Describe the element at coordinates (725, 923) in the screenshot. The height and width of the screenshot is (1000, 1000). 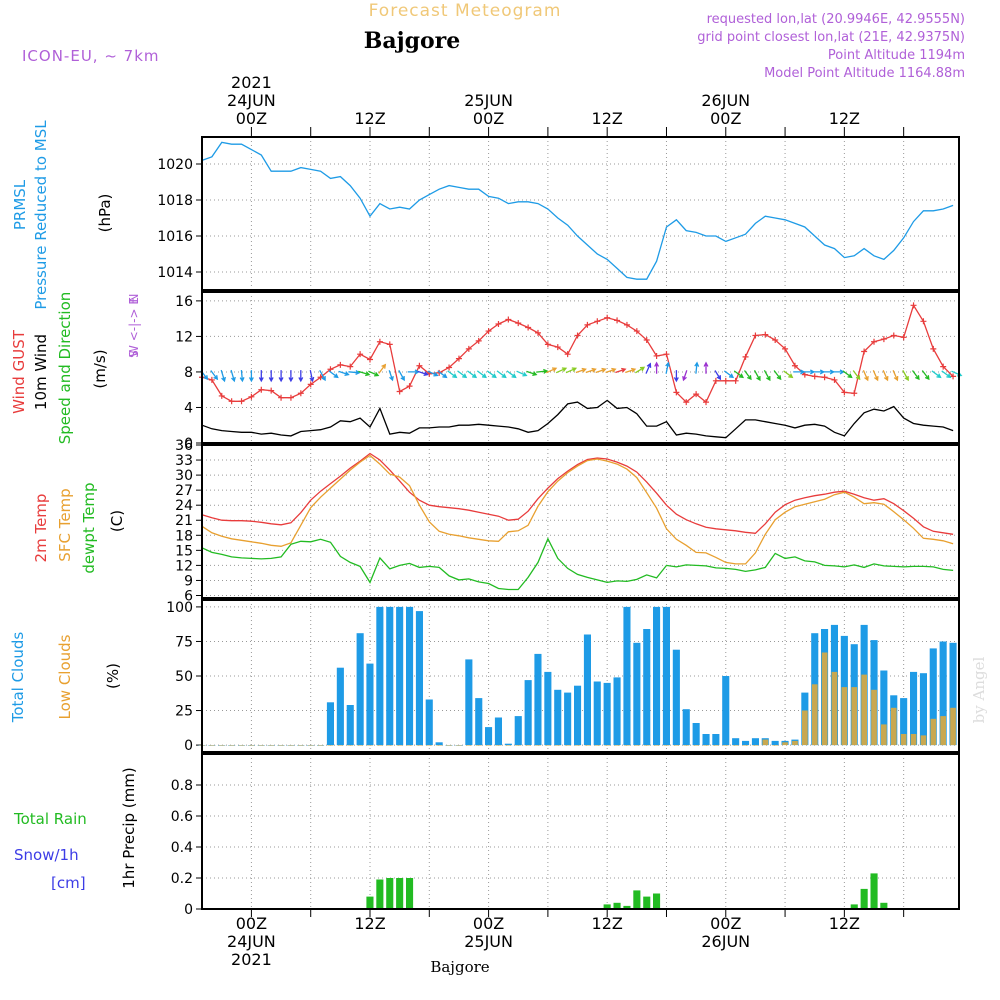
I see `time-label-bottom: 00Z` at that location.